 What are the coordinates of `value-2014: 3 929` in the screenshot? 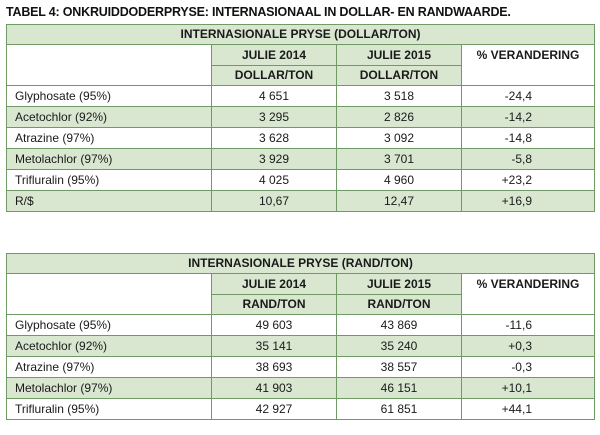 It's located at (274, 159).